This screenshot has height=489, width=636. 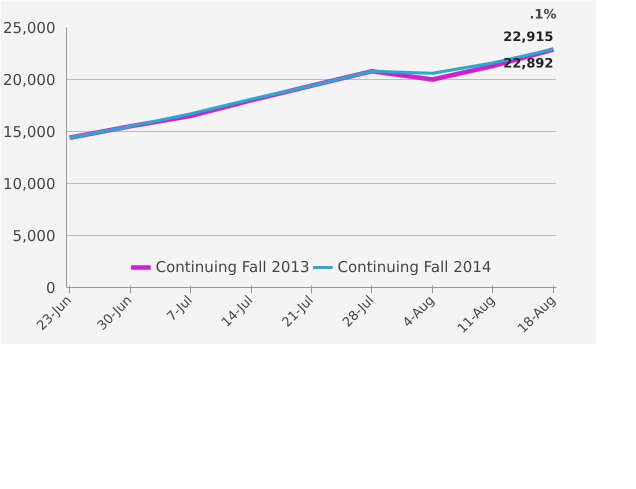 I want to click on legend-label: Continuing Fall 2014, so click(x=415, y=267).